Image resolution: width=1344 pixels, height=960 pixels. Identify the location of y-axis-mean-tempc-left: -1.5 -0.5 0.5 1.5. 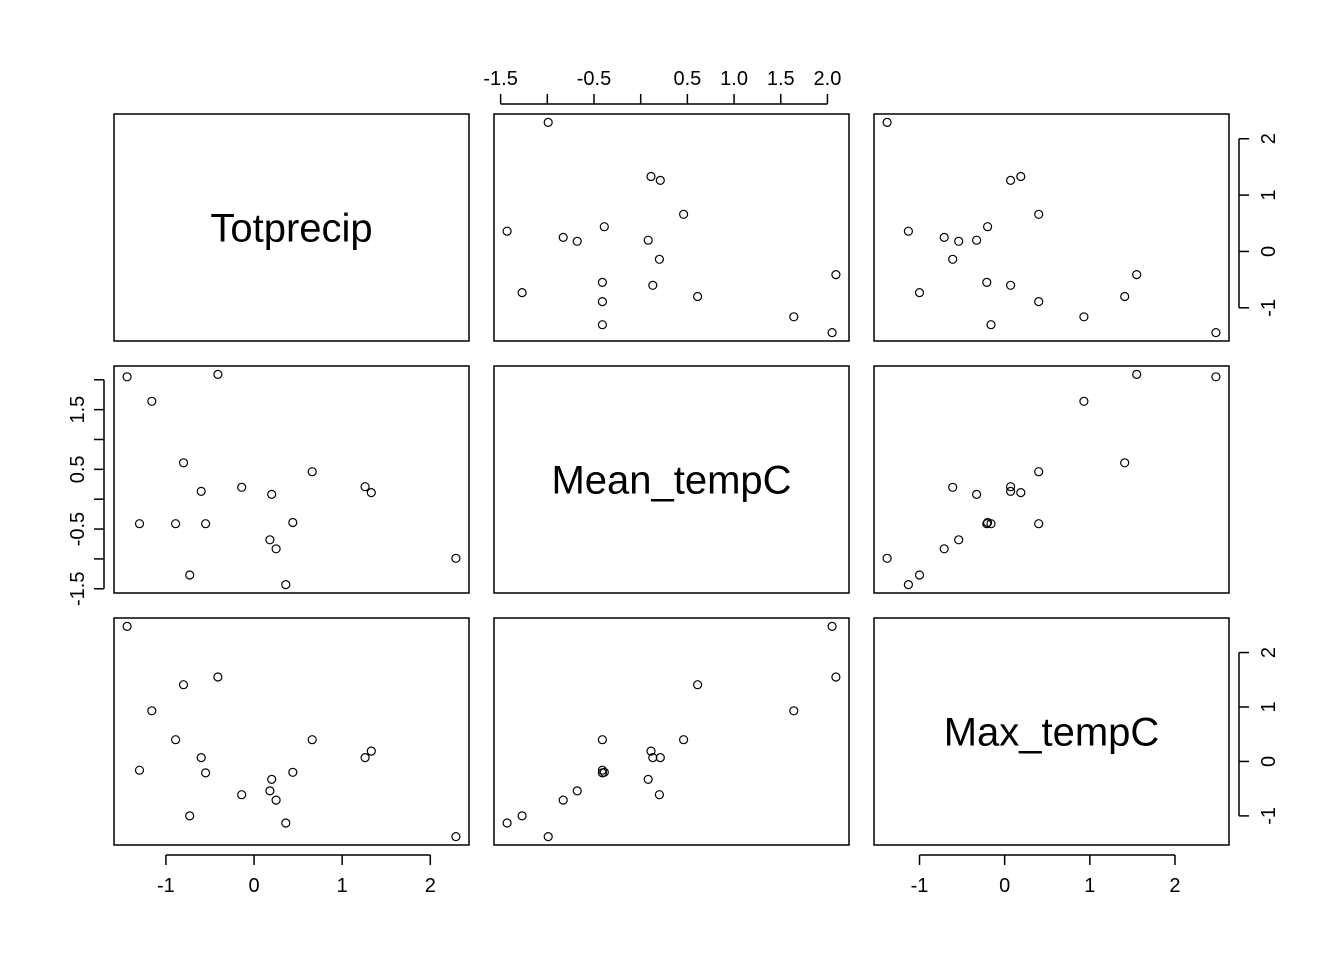
(86, 492).